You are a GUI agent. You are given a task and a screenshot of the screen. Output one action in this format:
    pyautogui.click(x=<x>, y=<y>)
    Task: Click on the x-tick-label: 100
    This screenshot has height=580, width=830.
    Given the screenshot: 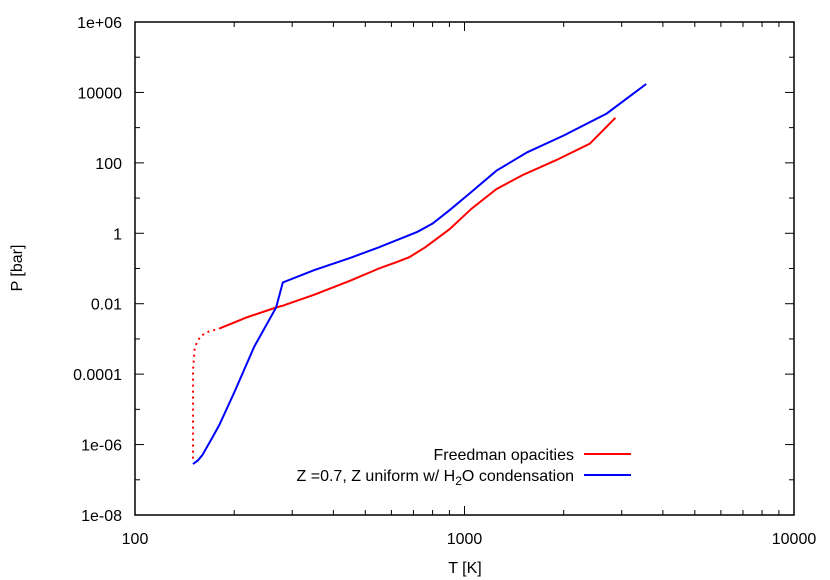 What is the action you would take?
    pyautogui.click(x=135, y=539)
    